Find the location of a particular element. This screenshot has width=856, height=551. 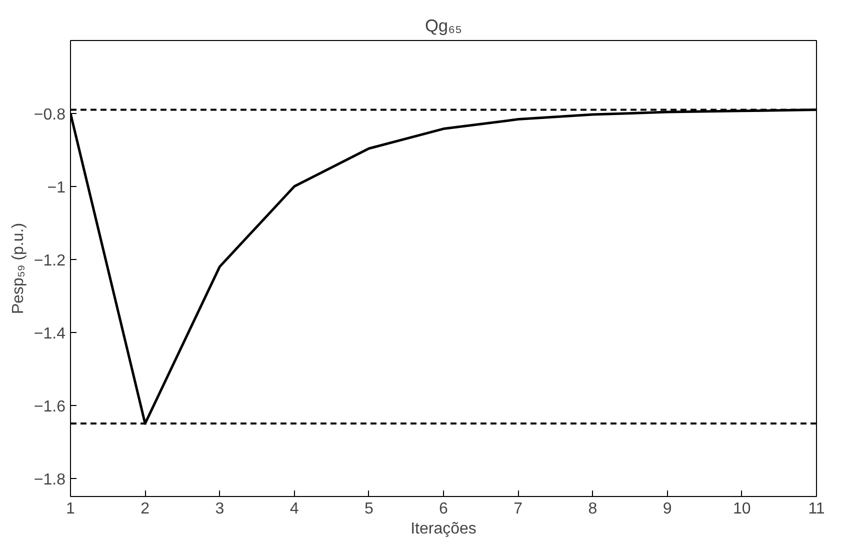

x-tick-label: 2 is located at coordinates (145, 509).